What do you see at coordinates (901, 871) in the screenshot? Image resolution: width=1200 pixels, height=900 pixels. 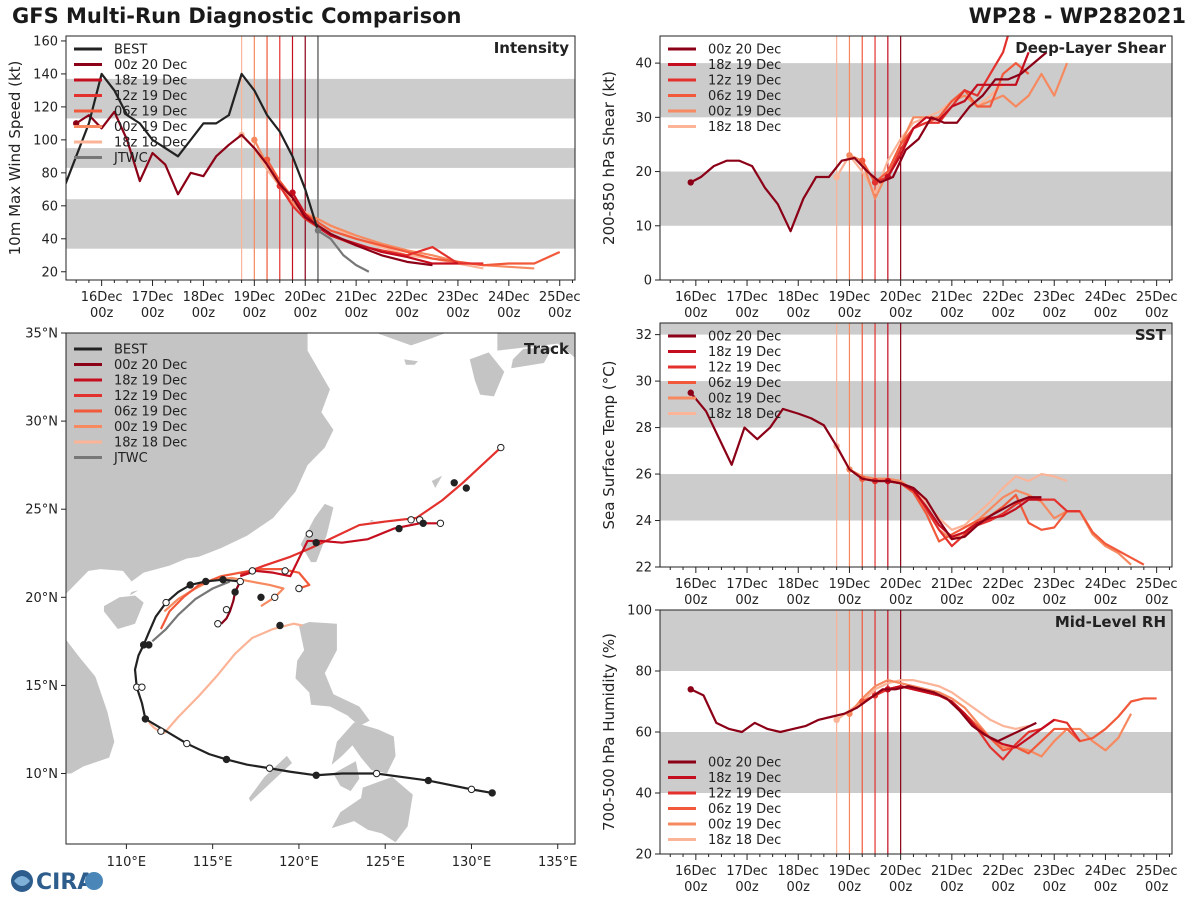 I see `x-tick-label: 20Dec` at bounding box center [901, 871].